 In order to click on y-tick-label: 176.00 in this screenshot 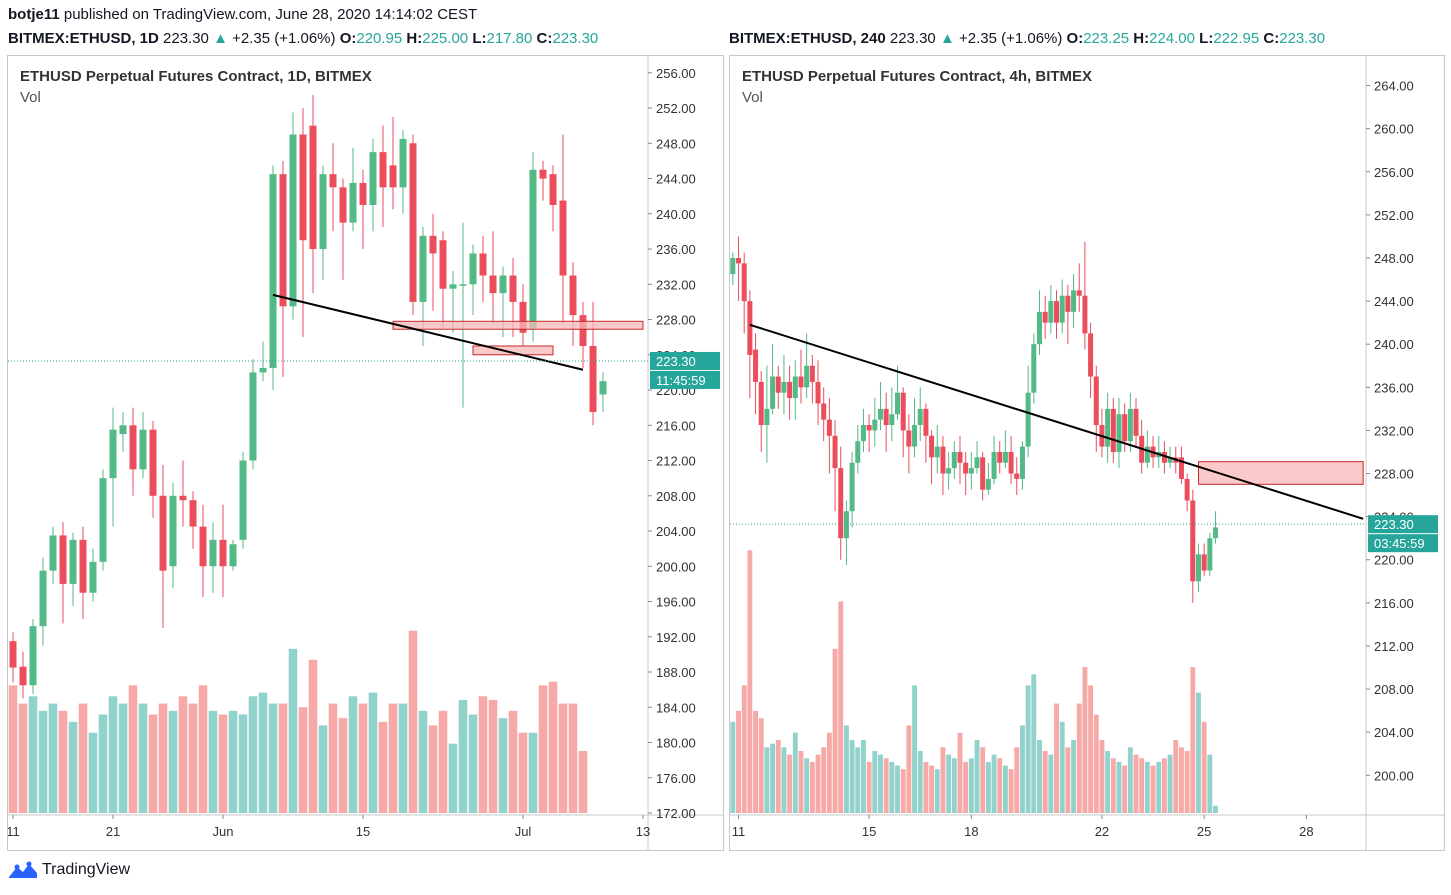, I will do `click(676, 778)`.